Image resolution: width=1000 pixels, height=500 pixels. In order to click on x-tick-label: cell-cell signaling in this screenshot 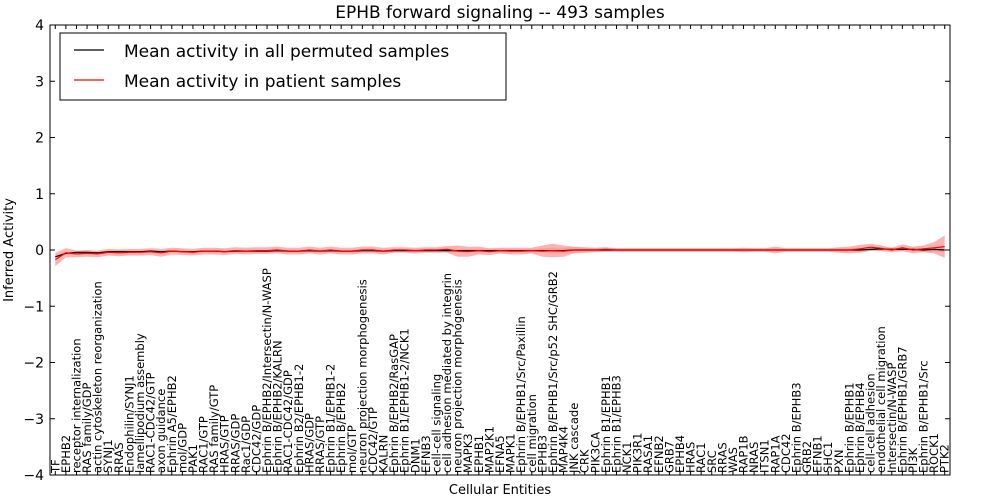, I will do `click(437, 423)`.